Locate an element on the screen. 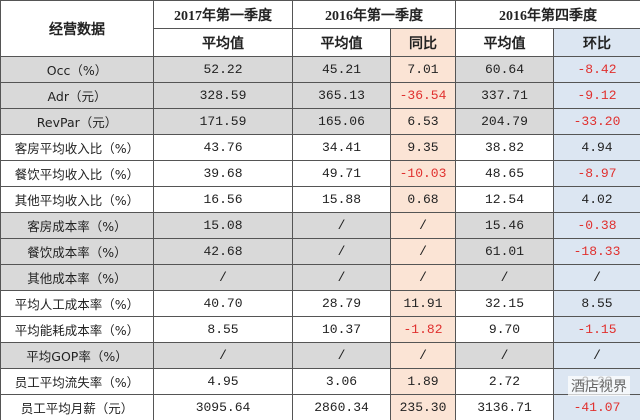  group-header: 2017年第一季度 is located at coordinates (223, 14).